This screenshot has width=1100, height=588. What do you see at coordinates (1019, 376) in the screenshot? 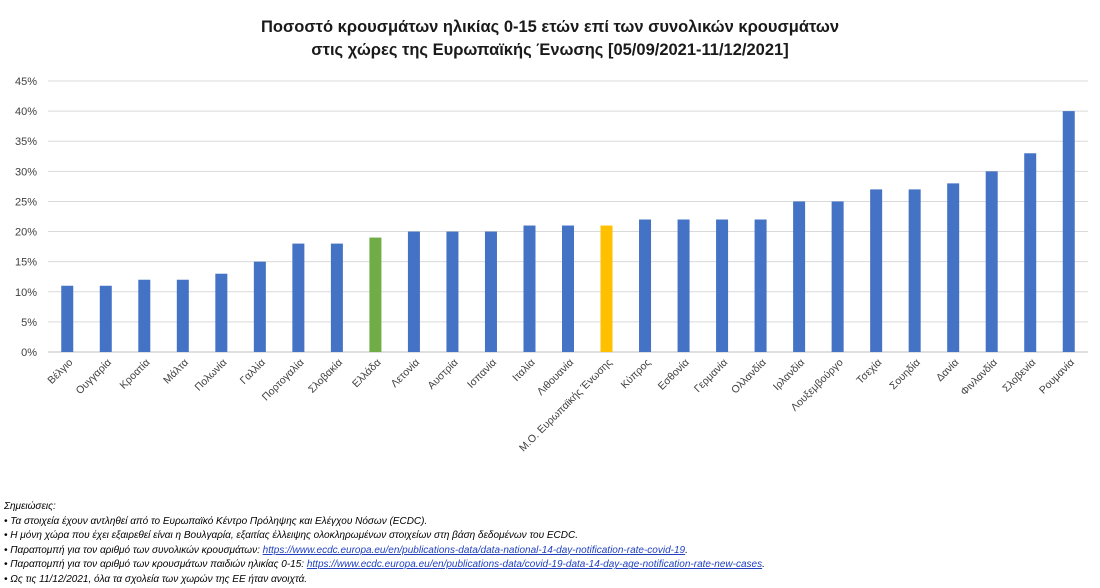
I see `x-tick-label: Σλοβενία` at bounding box center [1019, 376].